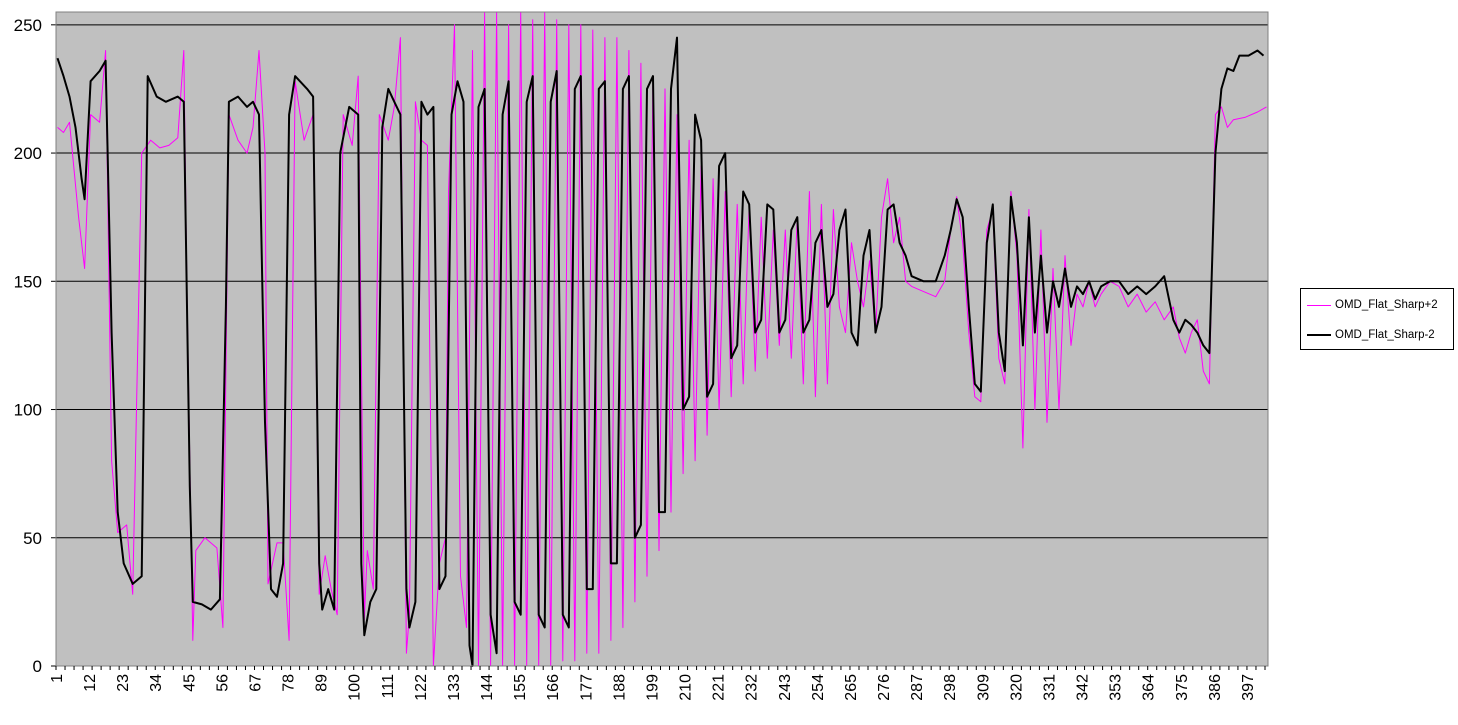 The width and height of the screenshot is (1458, 725). What do you see at coordinates (1377, 319) in the screenshot?
I see `legend: OMD_Flat_Sharp+2 OMD_Flat_Sharp-2` at bounding box center [1377, 319].